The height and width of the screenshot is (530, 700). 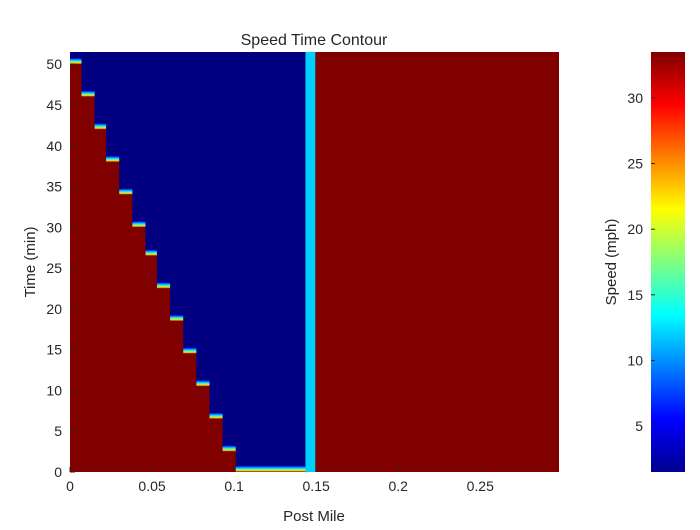 I want to click on y-tick-label: 35, so click(x=54, y=187).